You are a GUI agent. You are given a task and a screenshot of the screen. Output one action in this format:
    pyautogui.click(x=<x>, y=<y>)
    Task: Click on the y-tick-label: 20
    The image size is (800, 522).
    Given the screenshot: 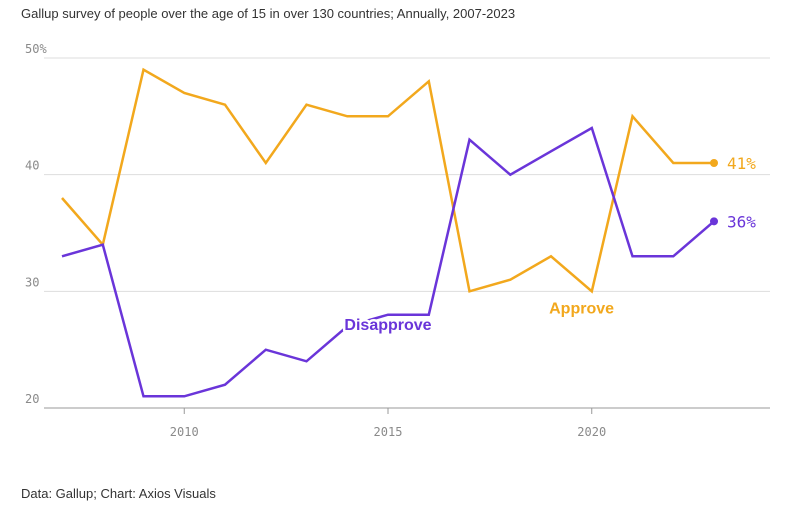 What is the action you would take?
    pyautogui.click(x=32, y=399)
    